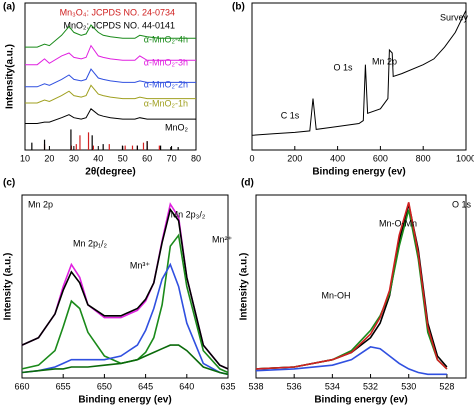 The height and width of the screenshot is (408, 474). What do you see at coordinates (110, 172) in the screenshot?
I see `x-axis-label: 2θ(degree)` at bounding box center [110, 172].